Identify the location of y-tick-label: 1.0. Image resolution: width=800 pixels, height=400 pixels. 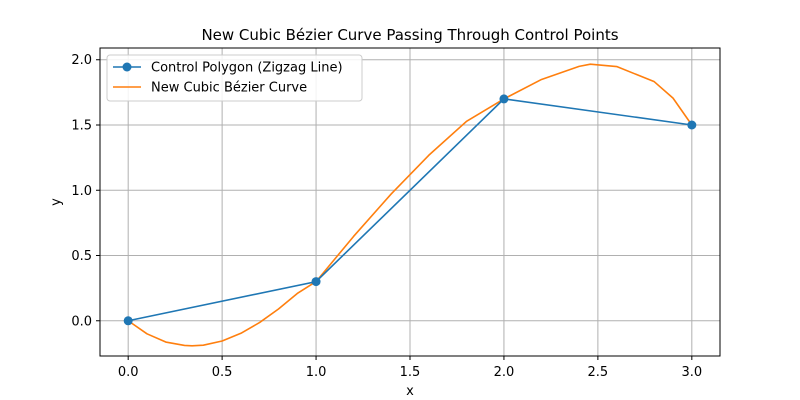
(81, 191).